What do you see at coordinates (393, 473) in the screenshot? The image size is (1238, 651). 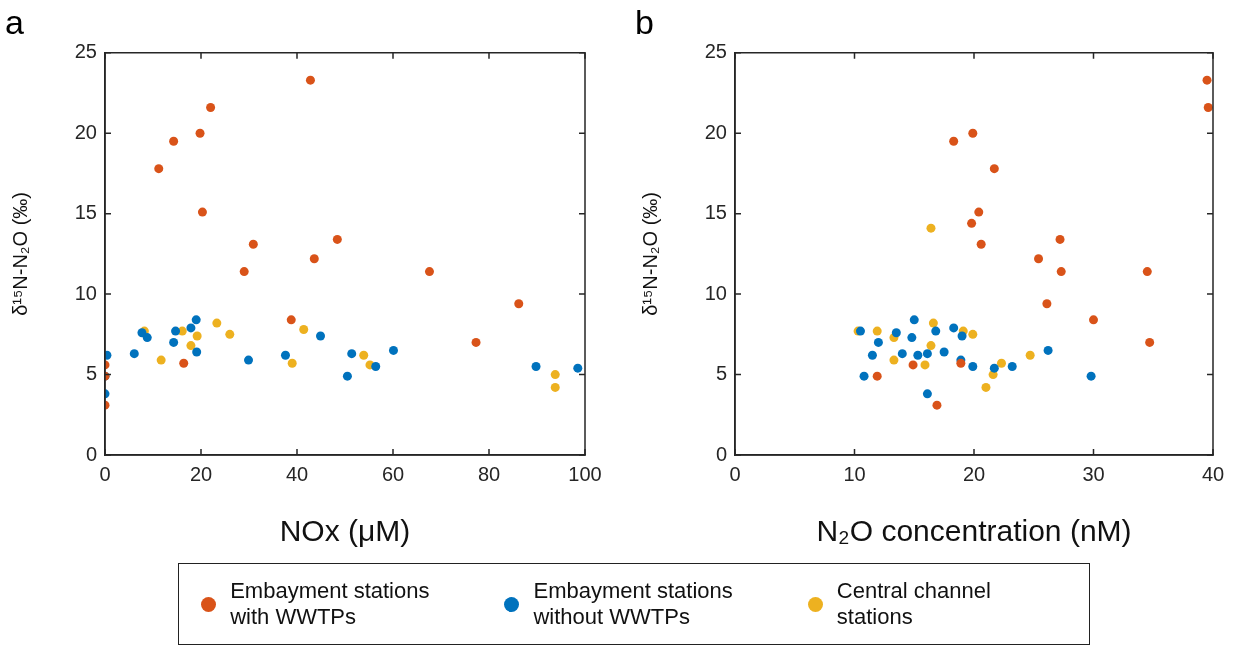 I see `x-tick-label: 60` at bounding box center [393, 473].